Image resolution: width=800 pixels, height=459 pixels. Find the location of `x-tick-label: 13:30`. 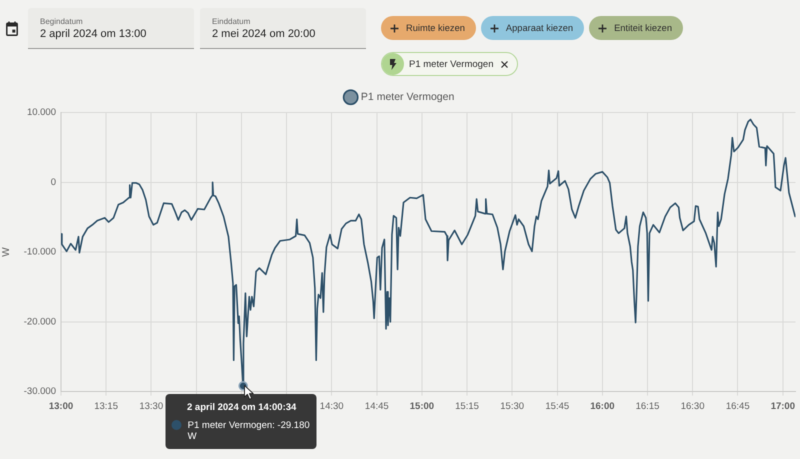

x-tick-label: 13:30 is located at coordinates (151, 406).